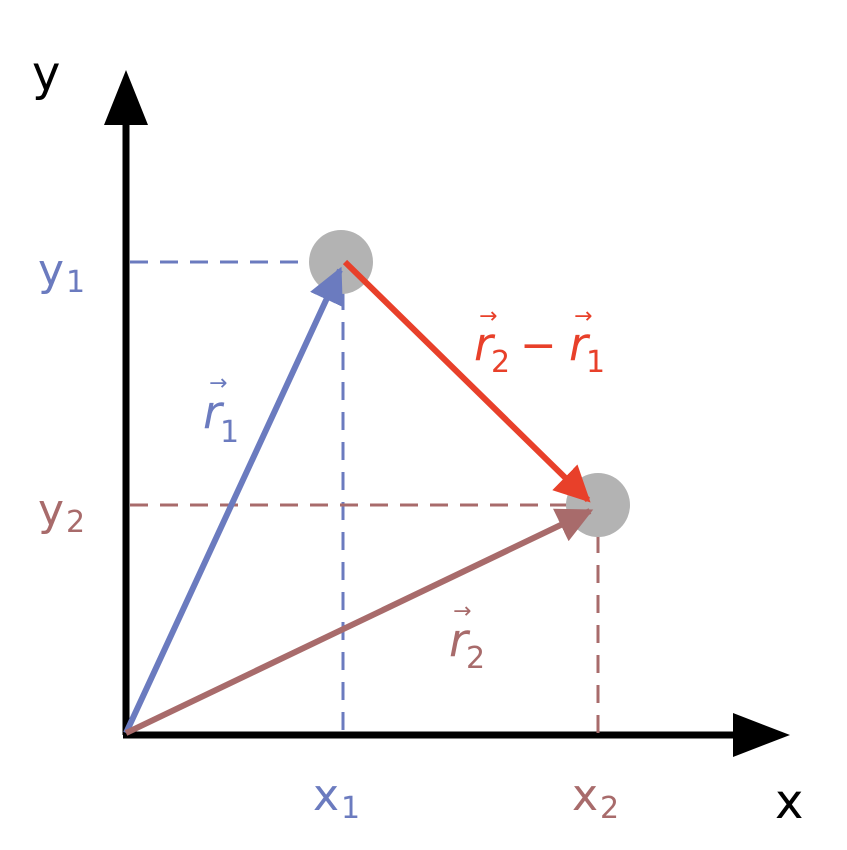  Describe the element at coordinates (326, 795) in the screenshot. I see `tick-x1-base: x` at that location.